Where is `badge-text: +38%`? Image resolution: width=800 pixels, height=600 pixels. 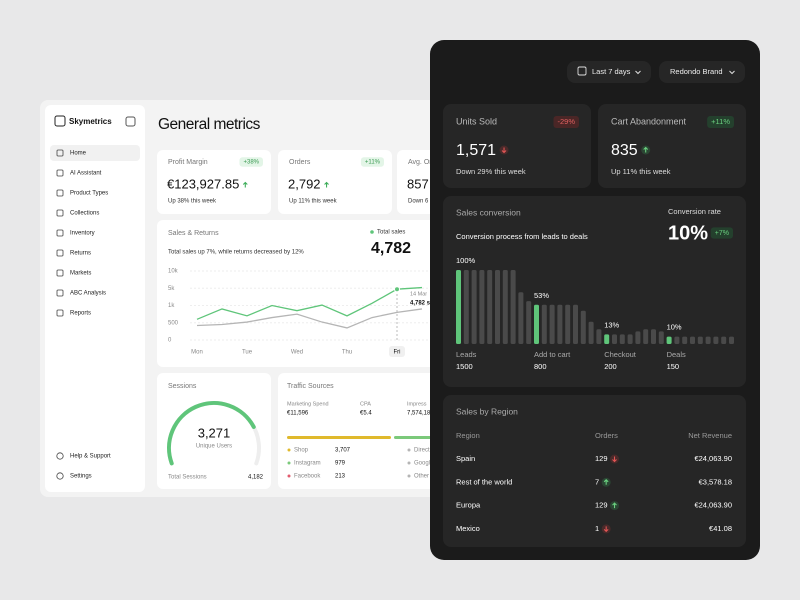
badge-text: +38% is located at coordinates (251, 163).